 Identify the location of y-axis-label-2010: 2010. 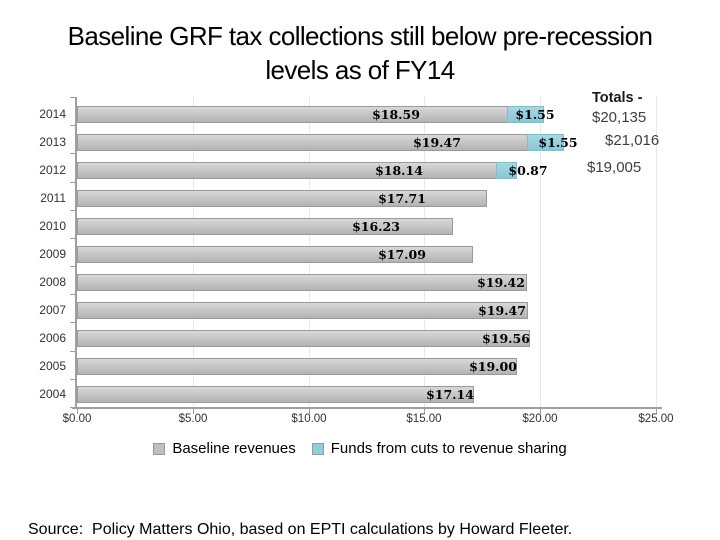
(52, 226).